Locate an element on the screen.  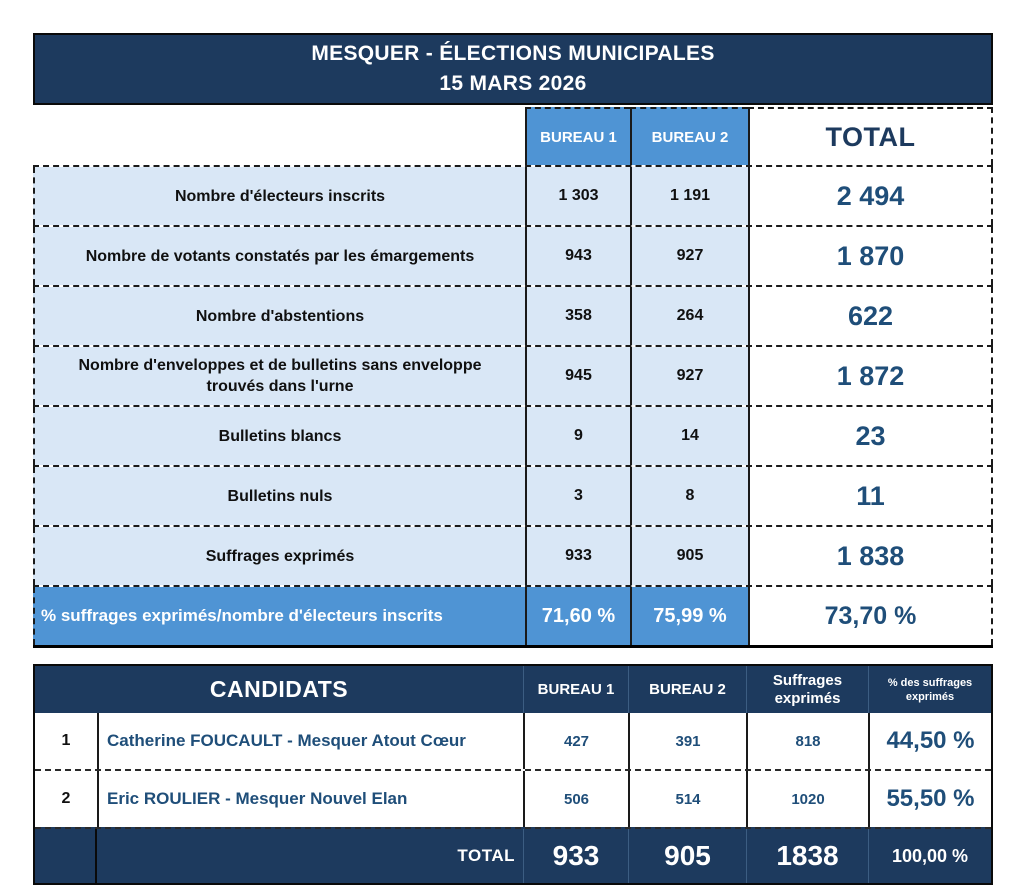
row-label: Bulletins nuls is located at coordinates (279, 496).